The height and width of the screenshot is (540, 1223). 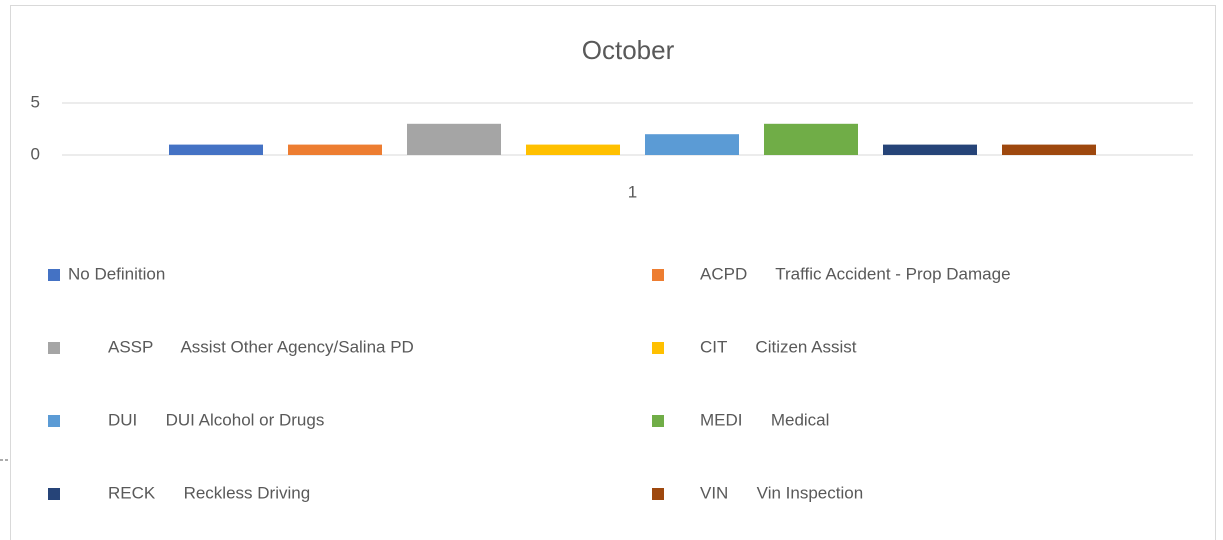 What do you see at coordinates (35, 153) in the screenshot?
I see `y-tick-label: 0` at bounding box center [35, 153].